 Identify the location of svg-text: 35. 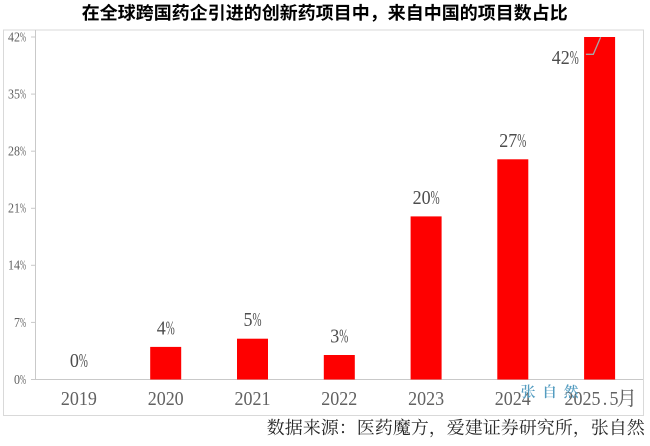
(14, 94).